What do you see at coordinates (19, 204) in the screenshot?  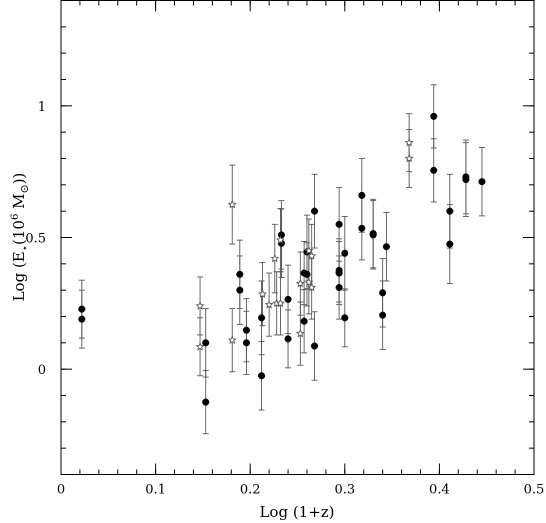 I see `y-axis-title-unit: M` at bounding box center [19, 204].